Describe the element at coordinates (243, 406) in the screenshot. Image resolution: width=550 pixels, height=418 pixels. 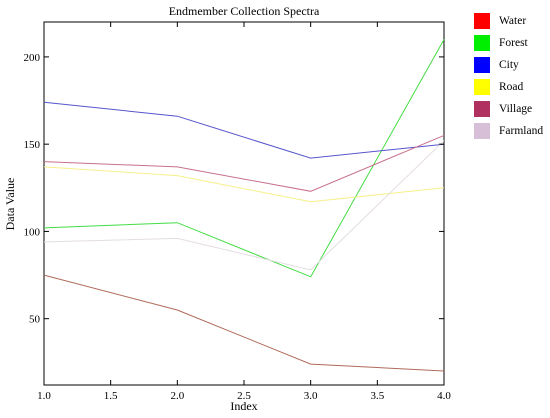
I see `x-axis-label: Index` at that location.